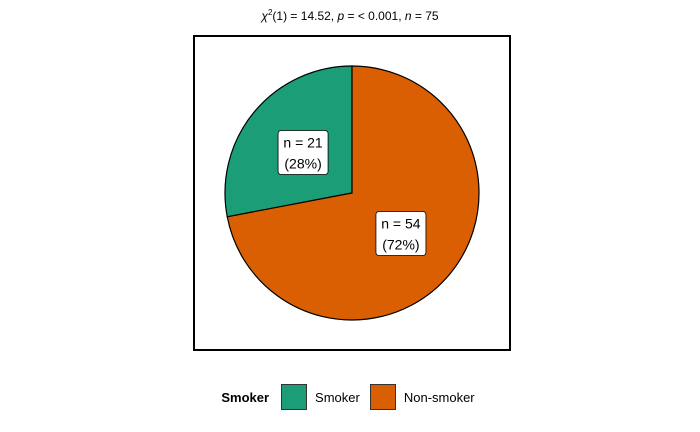 The height and width of the screenshot is (432, 700). I want to click on slice-label-smoker: n = 21 (28%), so click(303, 152).